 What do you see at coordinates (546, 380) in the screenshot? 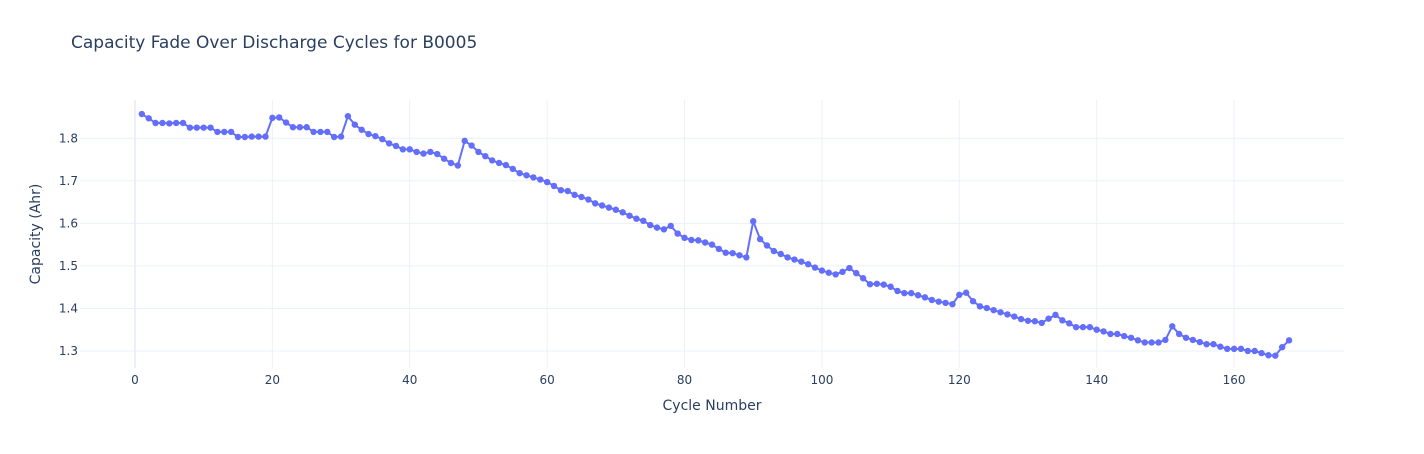
I see `x-tick-label: 60` at bounding box center [546, 380].